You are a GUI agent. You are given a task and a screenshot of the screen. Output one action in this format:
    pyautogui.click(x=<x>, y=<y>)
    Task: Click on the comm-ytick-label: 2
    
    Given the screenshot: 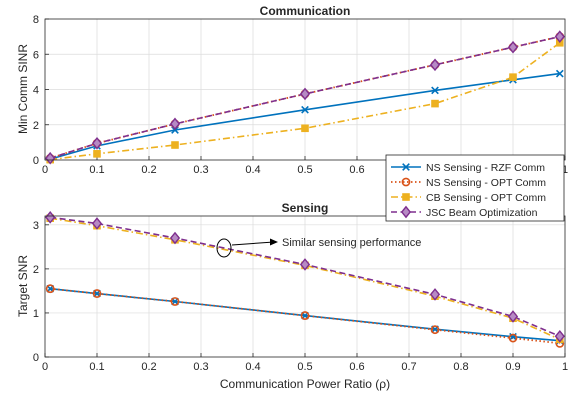 What is the action you would take?
    pyautogui.click(x=36, y=126)
    